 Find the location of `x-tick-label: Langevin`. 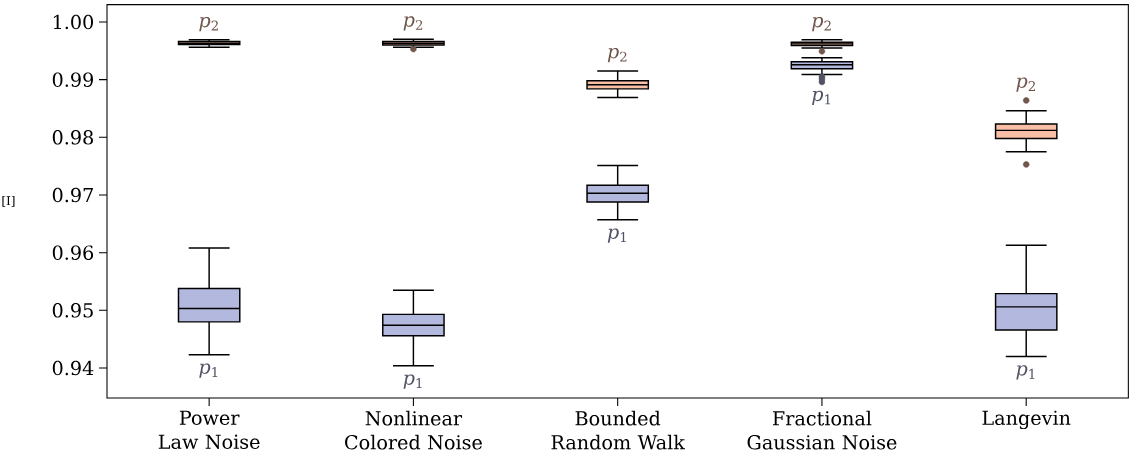

x-tick-label: Langevin is located at coordinates (1026, 420).